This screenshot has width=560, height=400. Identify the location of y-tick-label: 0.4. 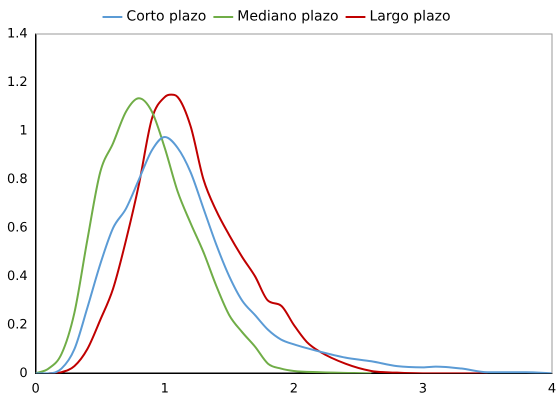
(17, 276).